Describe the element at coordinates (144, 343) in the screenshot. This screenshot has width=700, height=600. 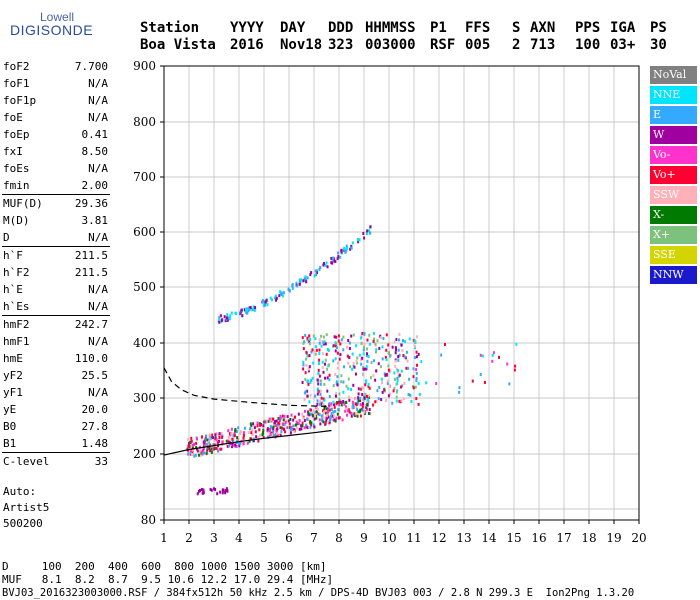
I see `y-tick-label: 400` at that location.